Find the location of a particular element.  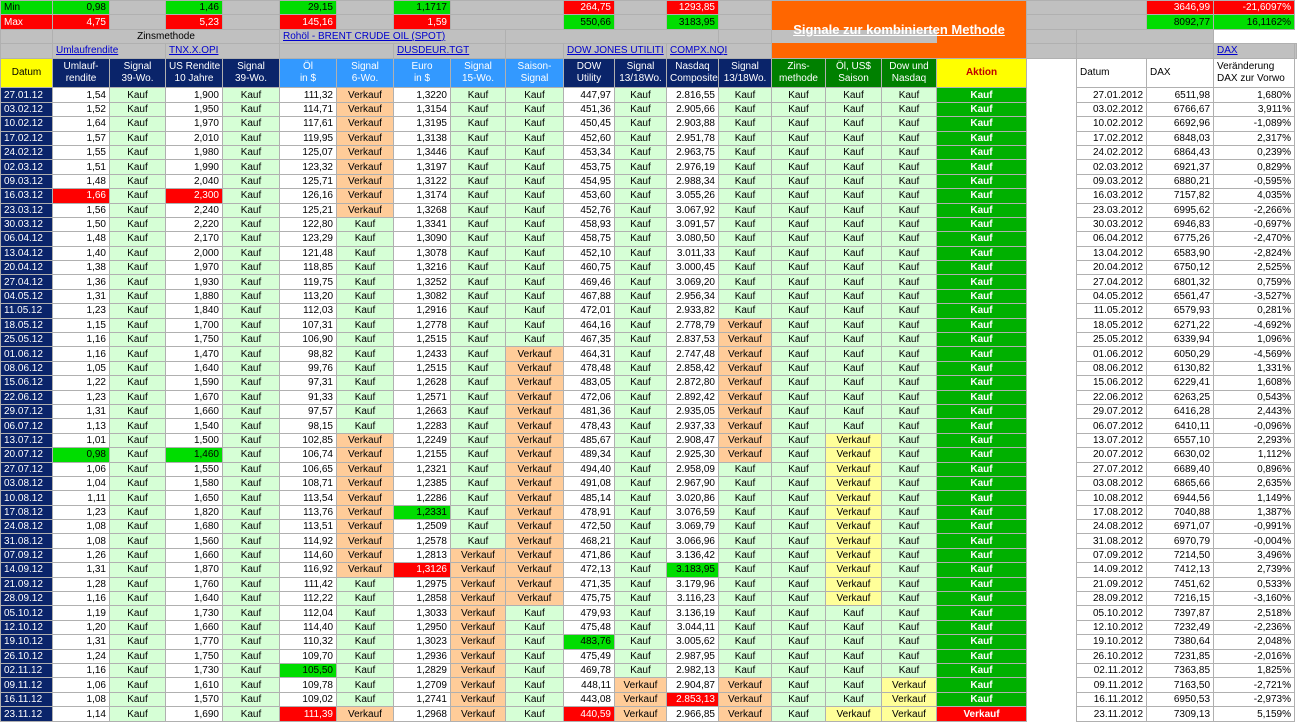

dax-value-cell: 6689,40 is located at coordinates (1180, 469).